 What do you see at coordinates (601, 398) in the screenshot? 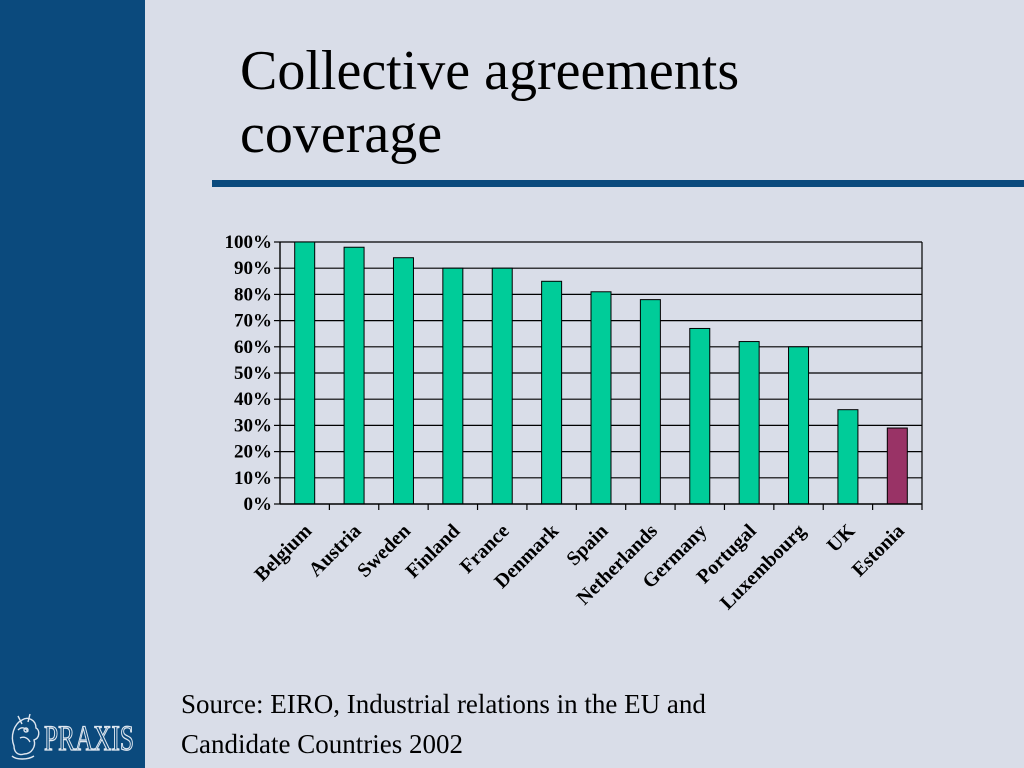
I see `bar-spain` at bounding box center [601, 398].